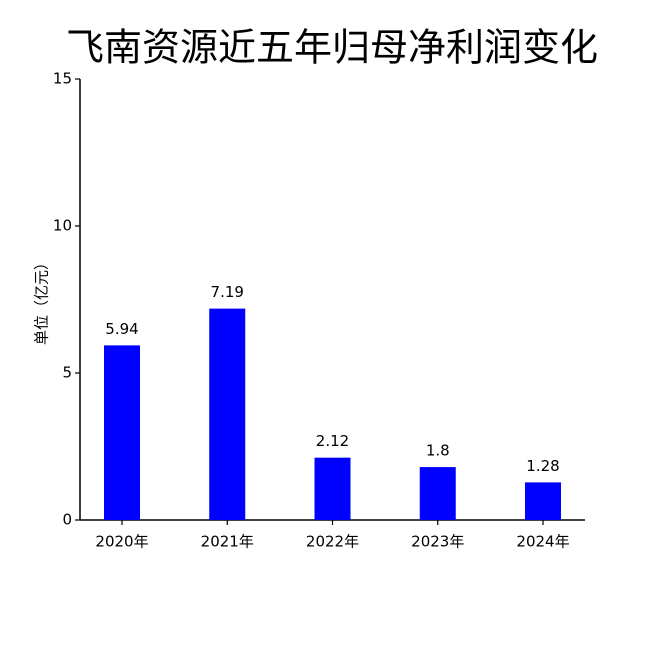 The width and height of the screenshot is (650, 650). Describe the element at coordinates (227, 542) in the screenshot. I see `x-tick-label: 2021年` at that location.